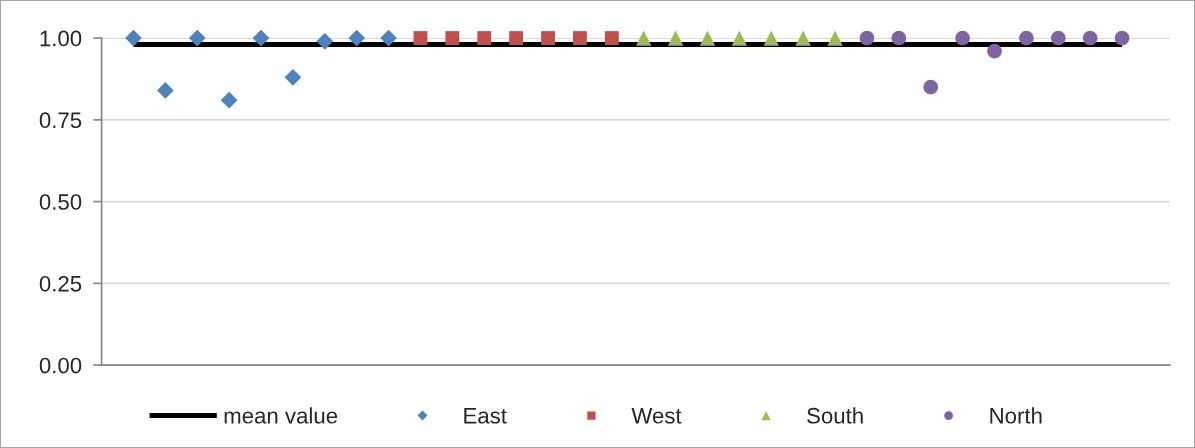  Describe the element at coordinates (60, 202) in the screenshot. I see `y-tick-label: 0.50` at that location.